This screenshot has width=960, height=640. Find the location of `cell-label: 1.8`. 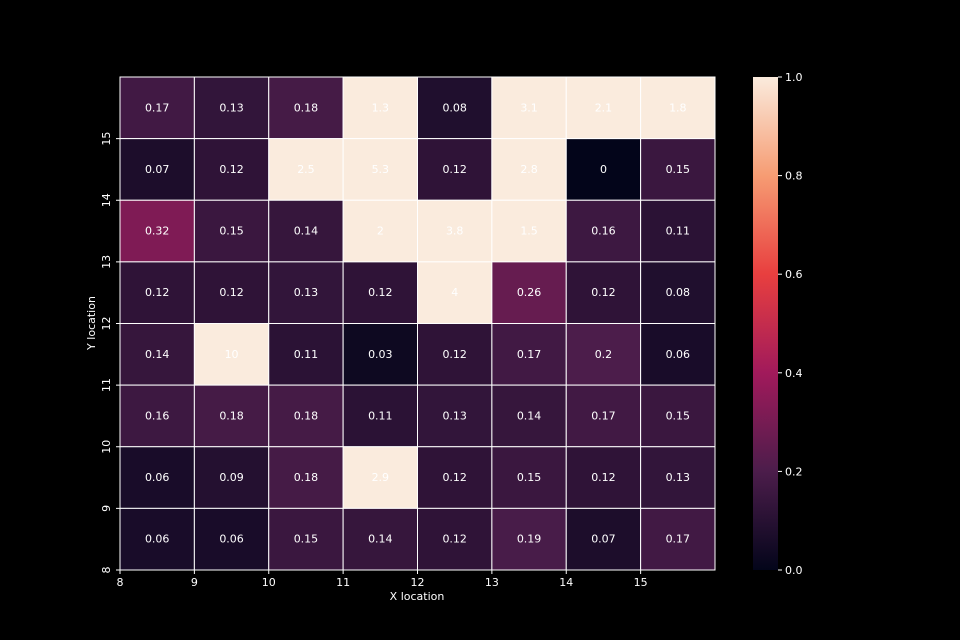

cell-label: 1.8 is located at coordinates (678, 107).